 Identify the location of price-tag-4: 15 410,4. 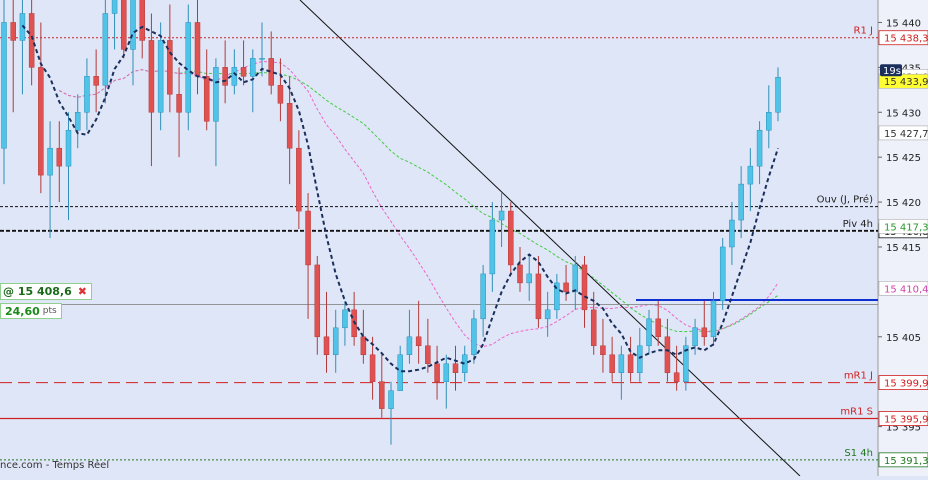
(906, 289).